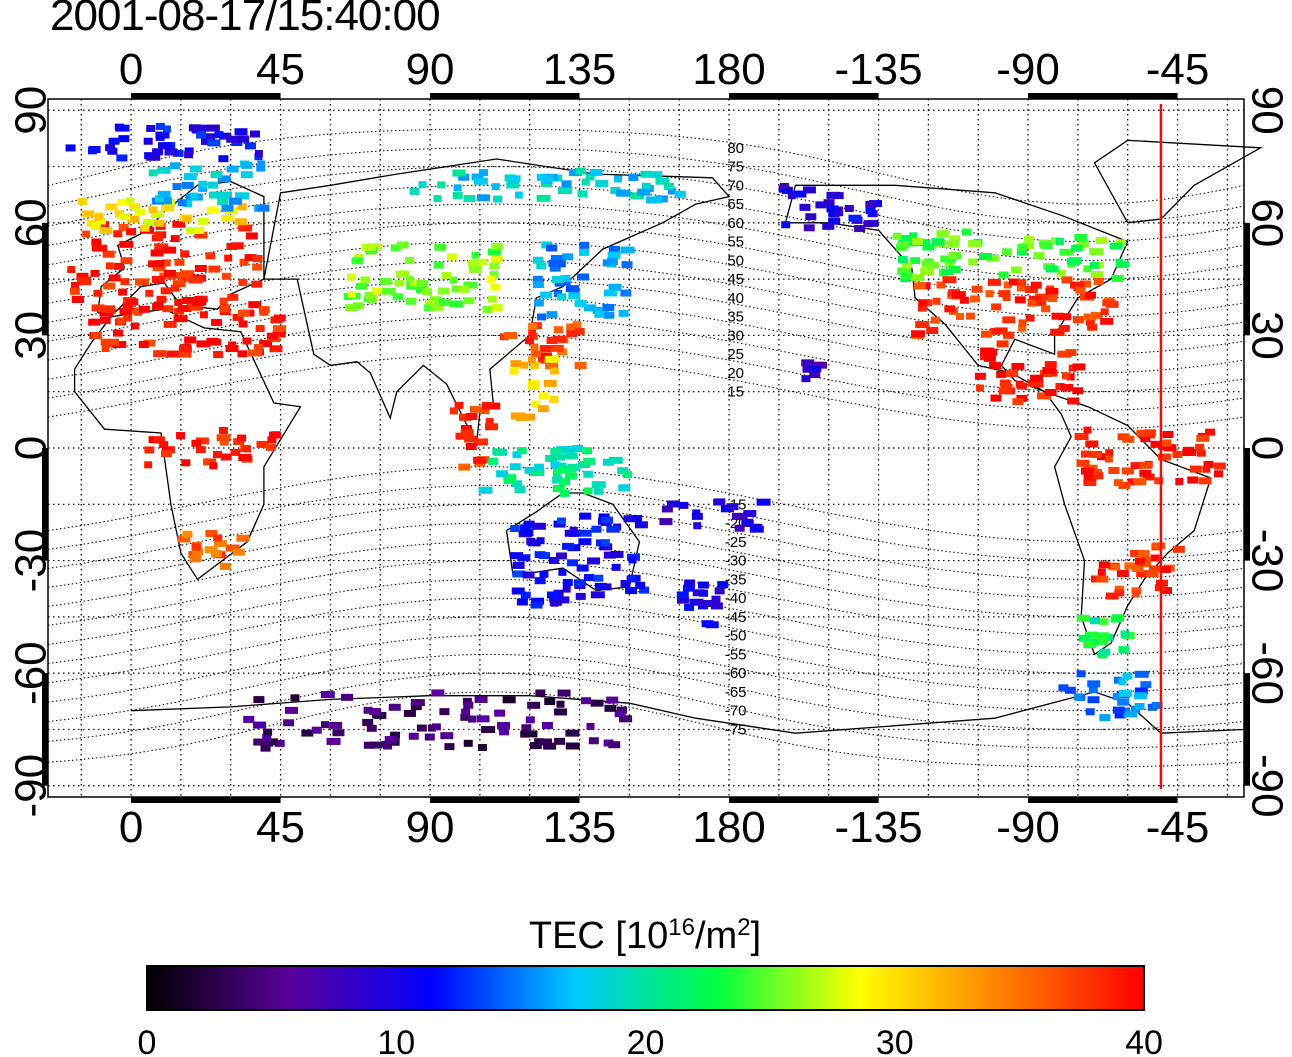  I want to click on lon-tick-label-top: 45, so click(280, 69).